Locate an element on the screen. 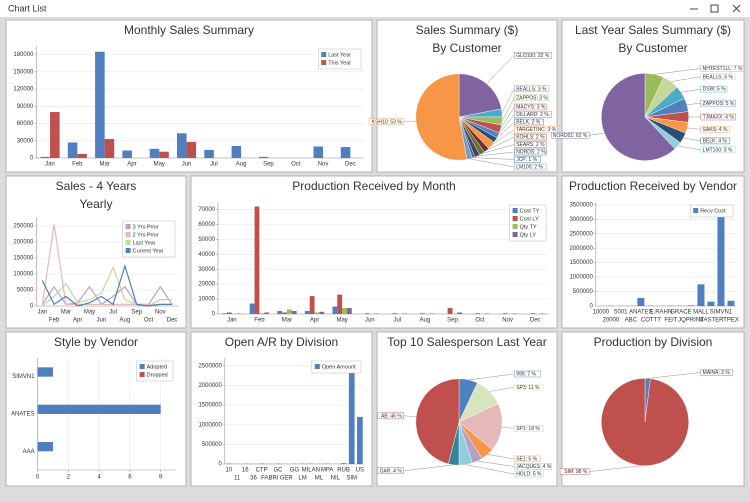  pie-label: JCP: 1 % is located at coordinates (526, 160).